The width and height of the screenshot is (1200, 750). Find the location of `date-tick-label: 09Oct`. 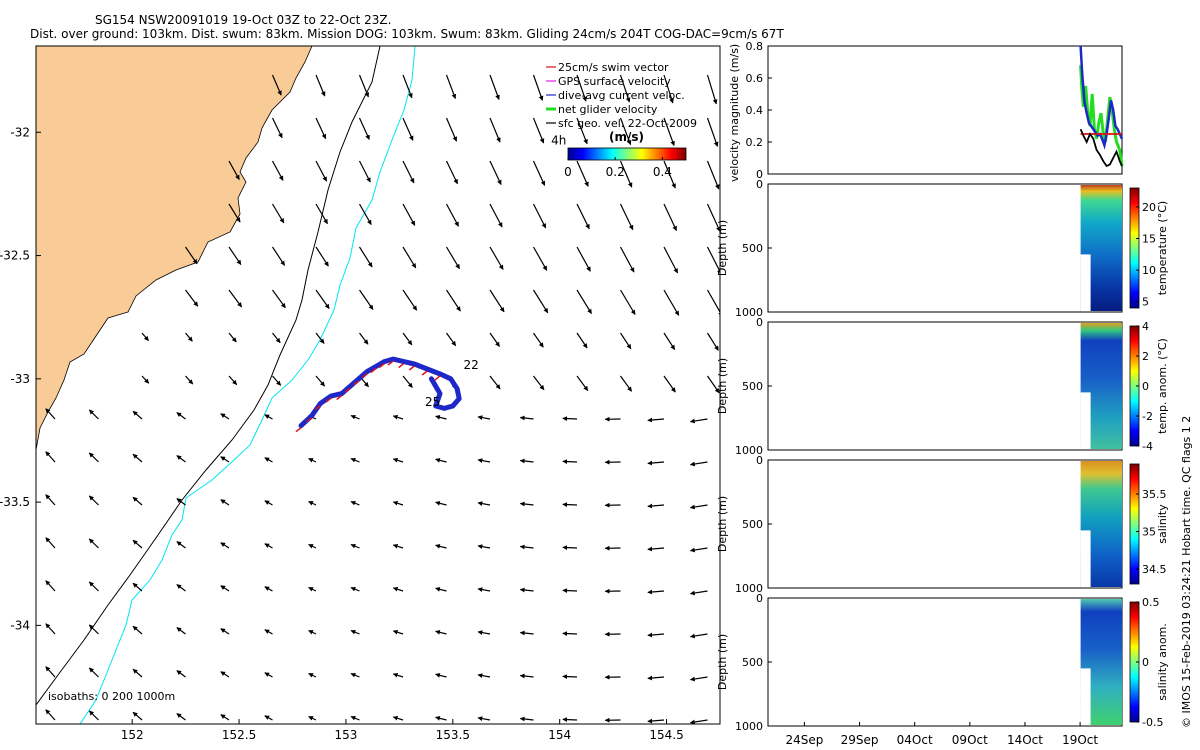

date-tick-label: 09Oct is located at coordinates (970, 740).